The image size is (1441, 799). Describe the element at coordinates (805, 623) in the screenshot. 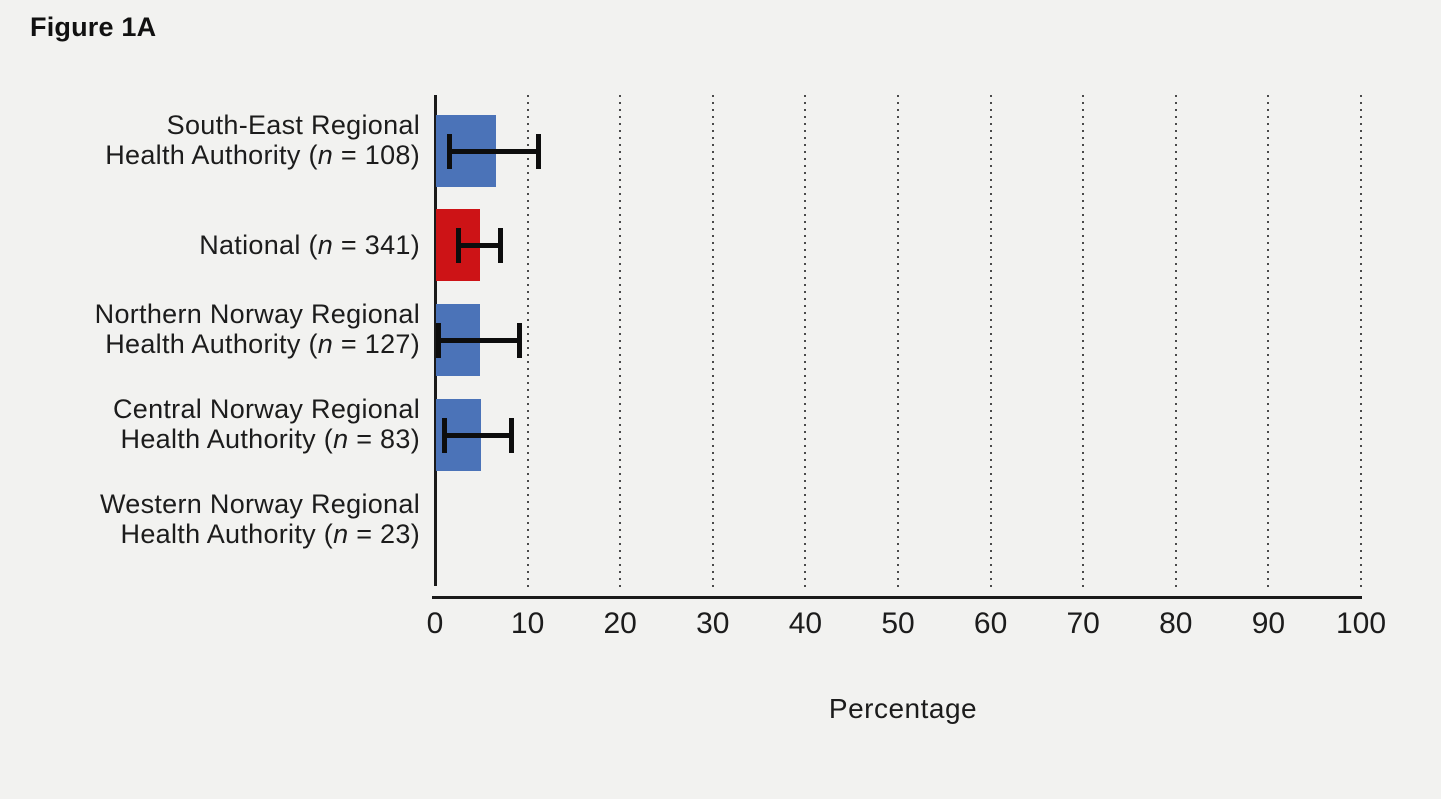

I see `x-tick-label-40: 40` at that location.